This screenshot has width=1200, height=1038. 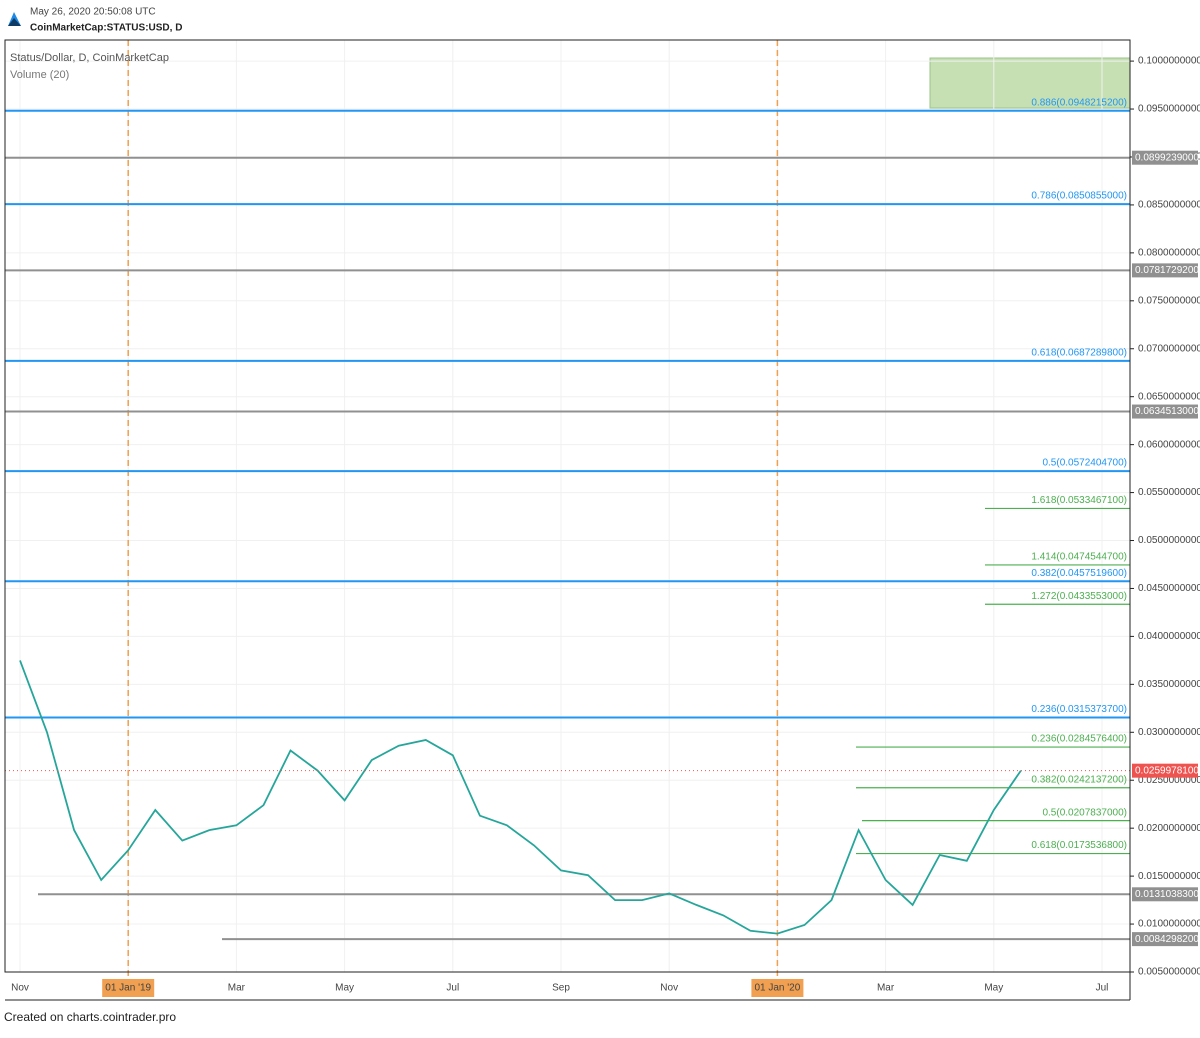 What do you see at coordinates (561, 988) in the screenshot?
I see `x-tick-label: Sep` at bounding box center [561, 988].